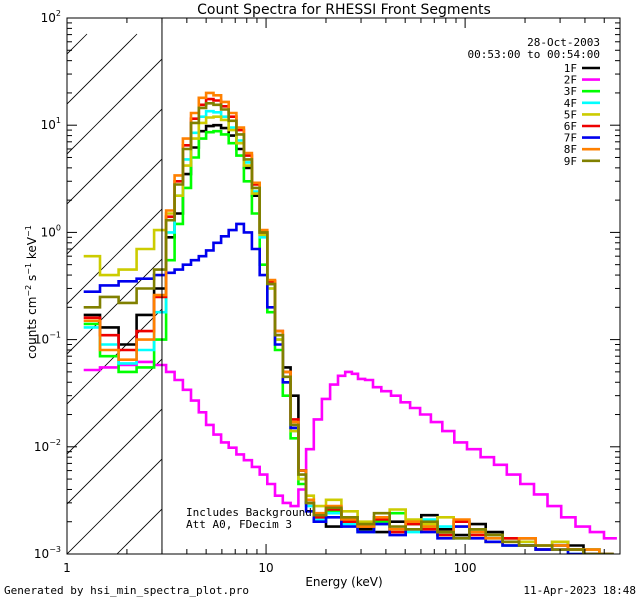 The width and height of the screenshot is (640, 600). I want to click on legend-label-1F: 1F, so click(570, 68).